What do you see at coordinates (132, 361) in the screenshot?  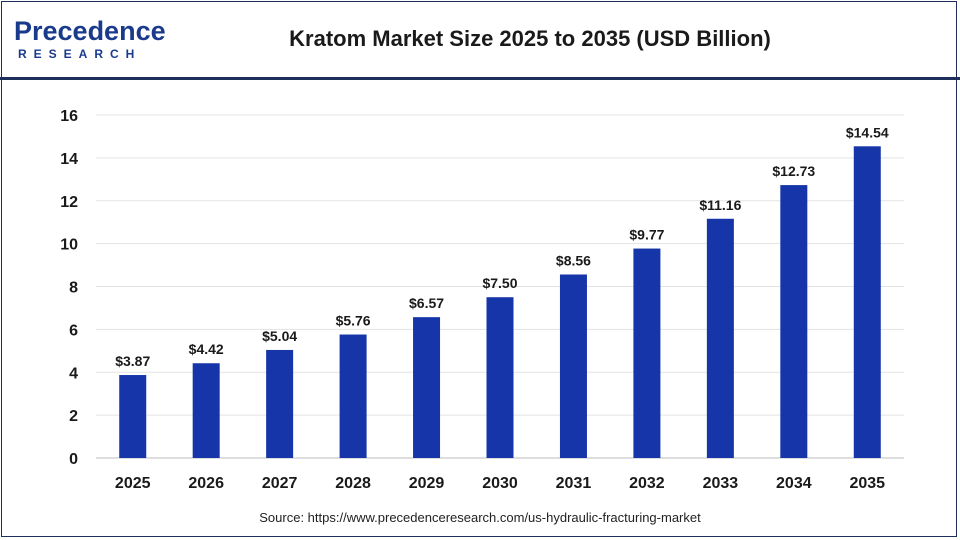 I see `data-label: $3.87` at bounding box center [132, 361].